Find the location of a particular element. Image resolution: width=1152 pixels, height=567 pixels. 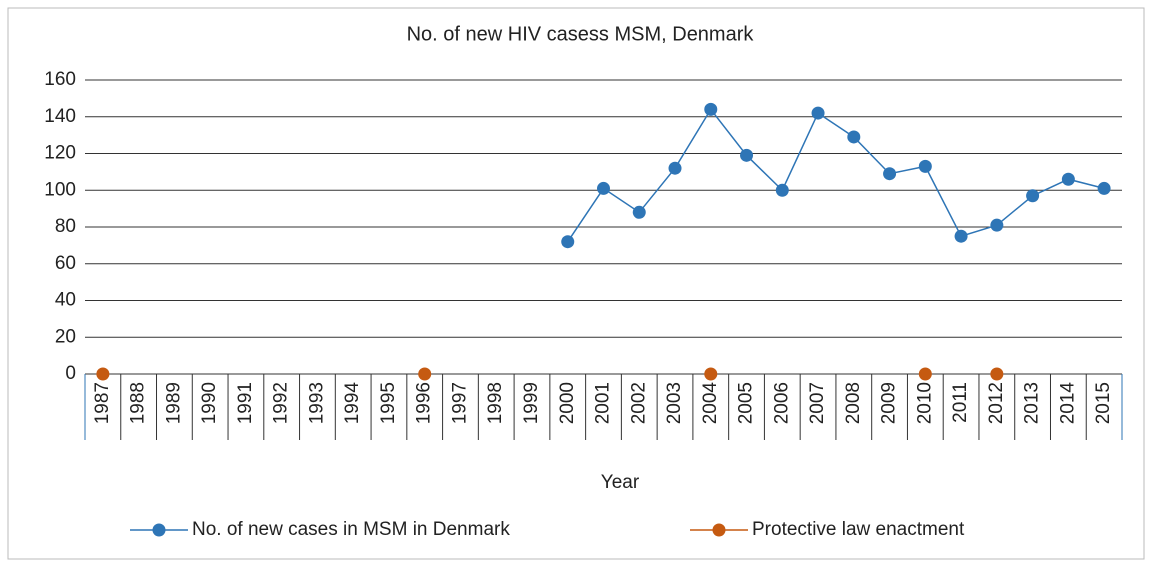

chart-title: No. of new HIV casess MSM, Denmark is located at coordinates (581, 34).